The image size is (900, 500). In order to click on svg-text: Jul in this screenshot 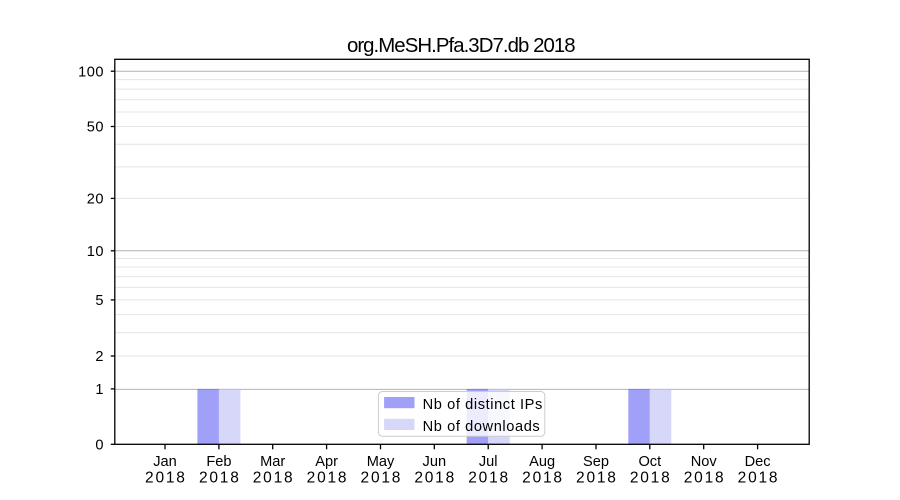, I will do `click(488, 462)`.